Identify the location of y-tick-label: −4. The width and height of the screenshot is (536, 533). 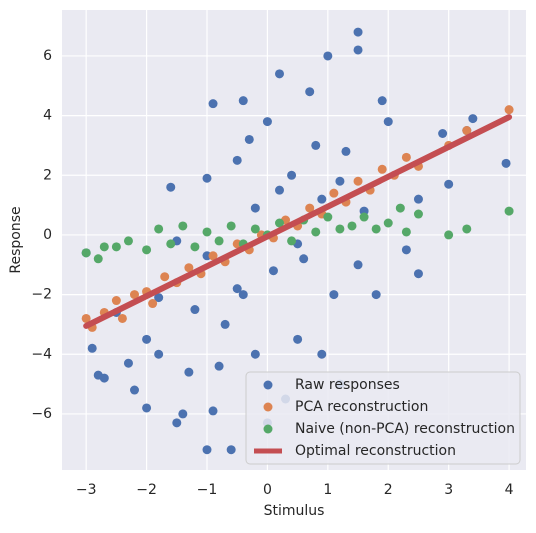
(41, 354).